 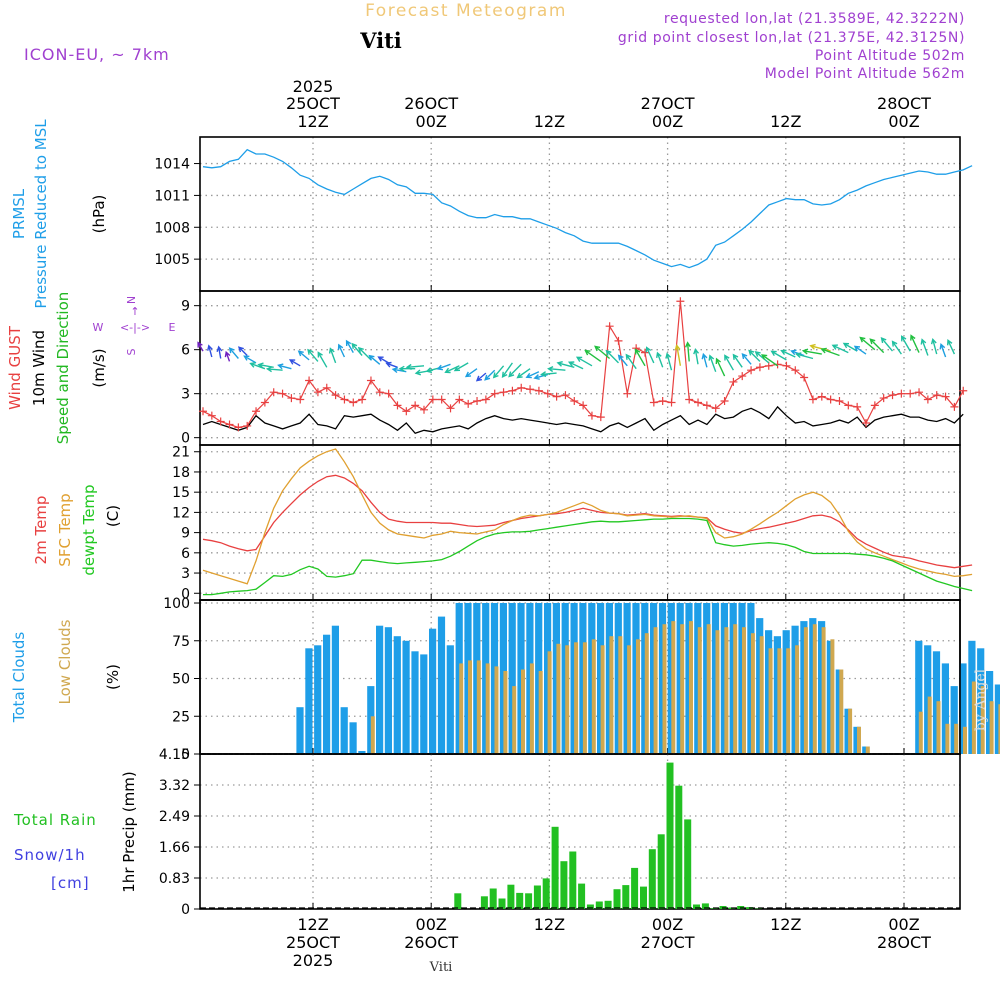 What do you see at coordinates (174, 817) in the screenshot?
I see `y-tick-label: 2.49` at bounding box center [174, 817].